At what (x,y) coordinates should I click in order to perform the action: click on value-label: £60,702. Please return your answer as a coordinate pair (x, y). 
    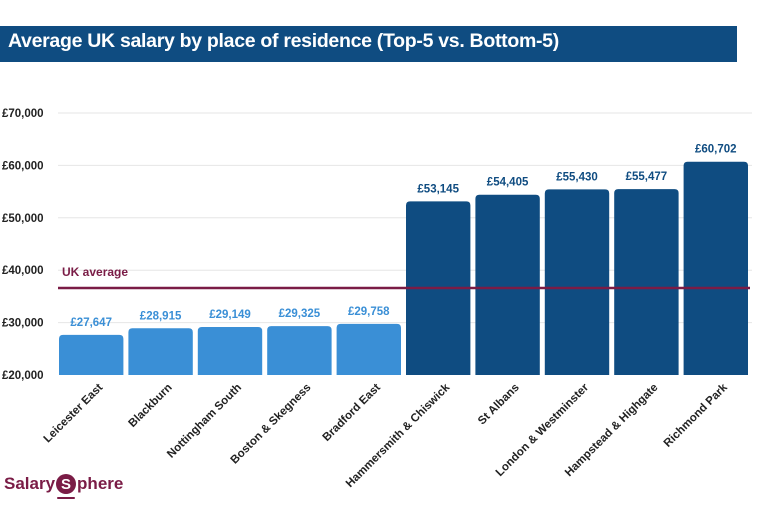
    Looking at the image, I should click on (716, 150).